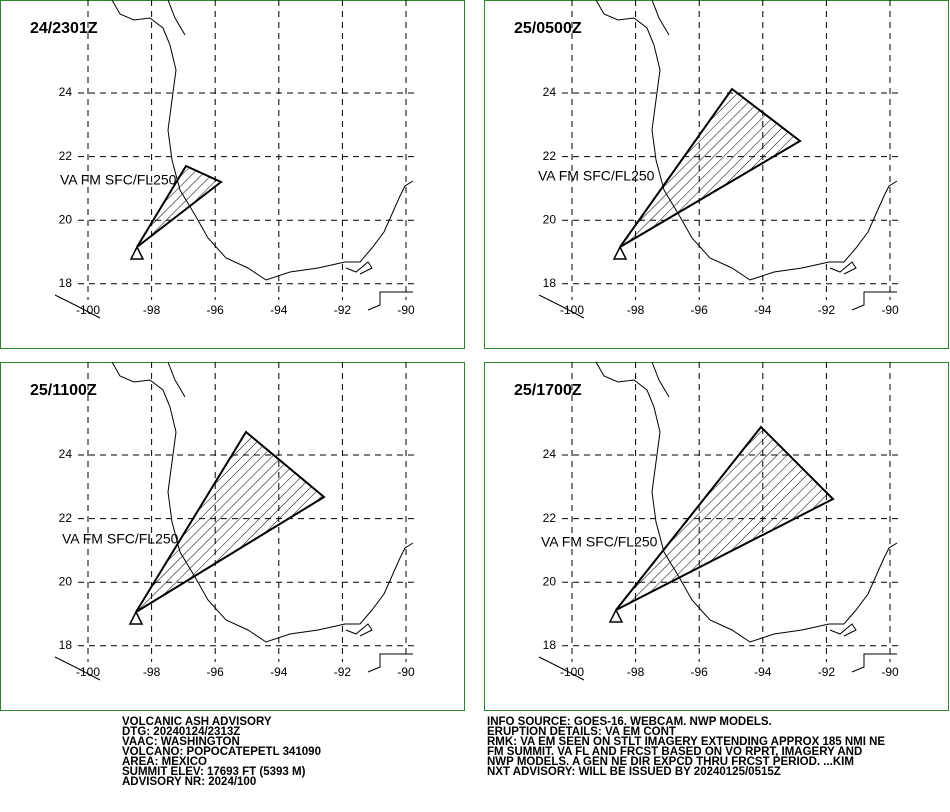  I want to click on valid-time: 25/1100Z, so click(63, 390).